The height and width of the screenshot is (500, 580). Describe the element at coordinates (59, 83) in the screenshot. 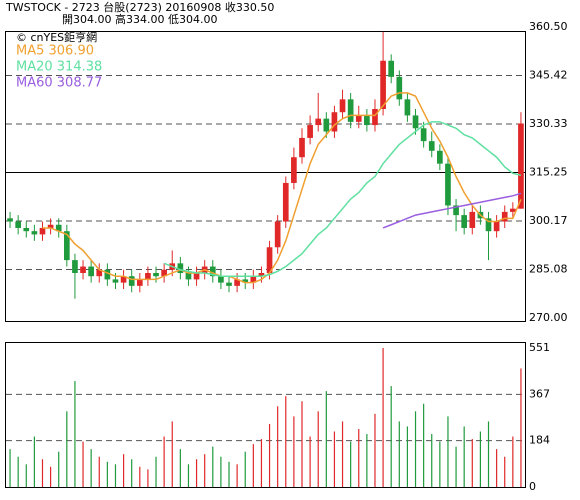

I see `legend-entry: MA60 308.77` at that location.